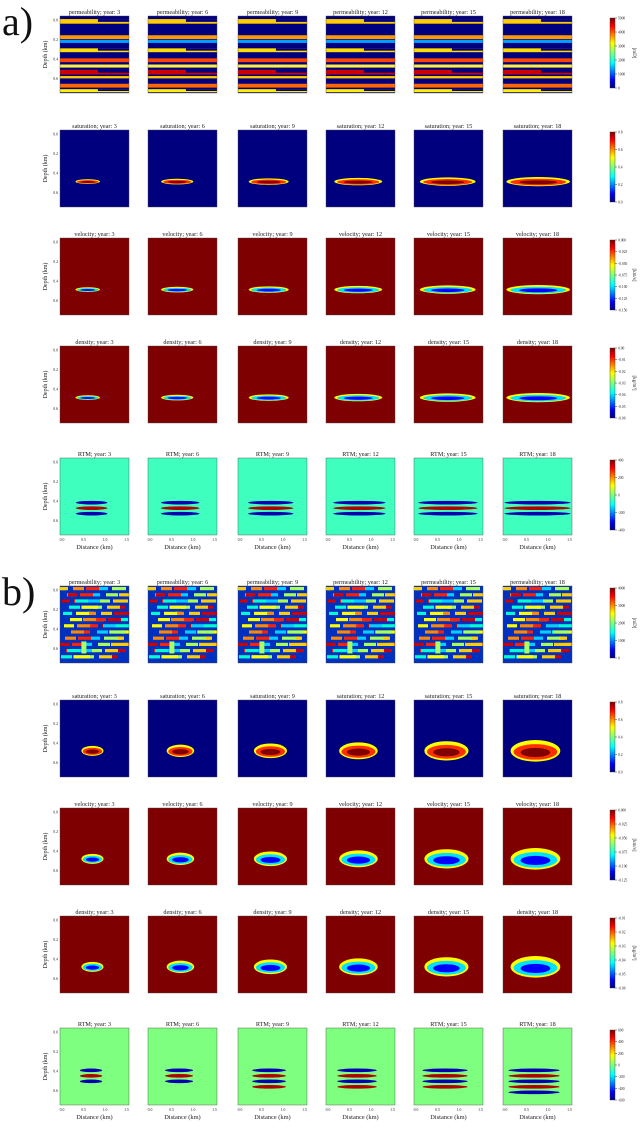 The image size is (640, 1135). I want to click on panel-title: saturation; year: 3, so click(94, 696).